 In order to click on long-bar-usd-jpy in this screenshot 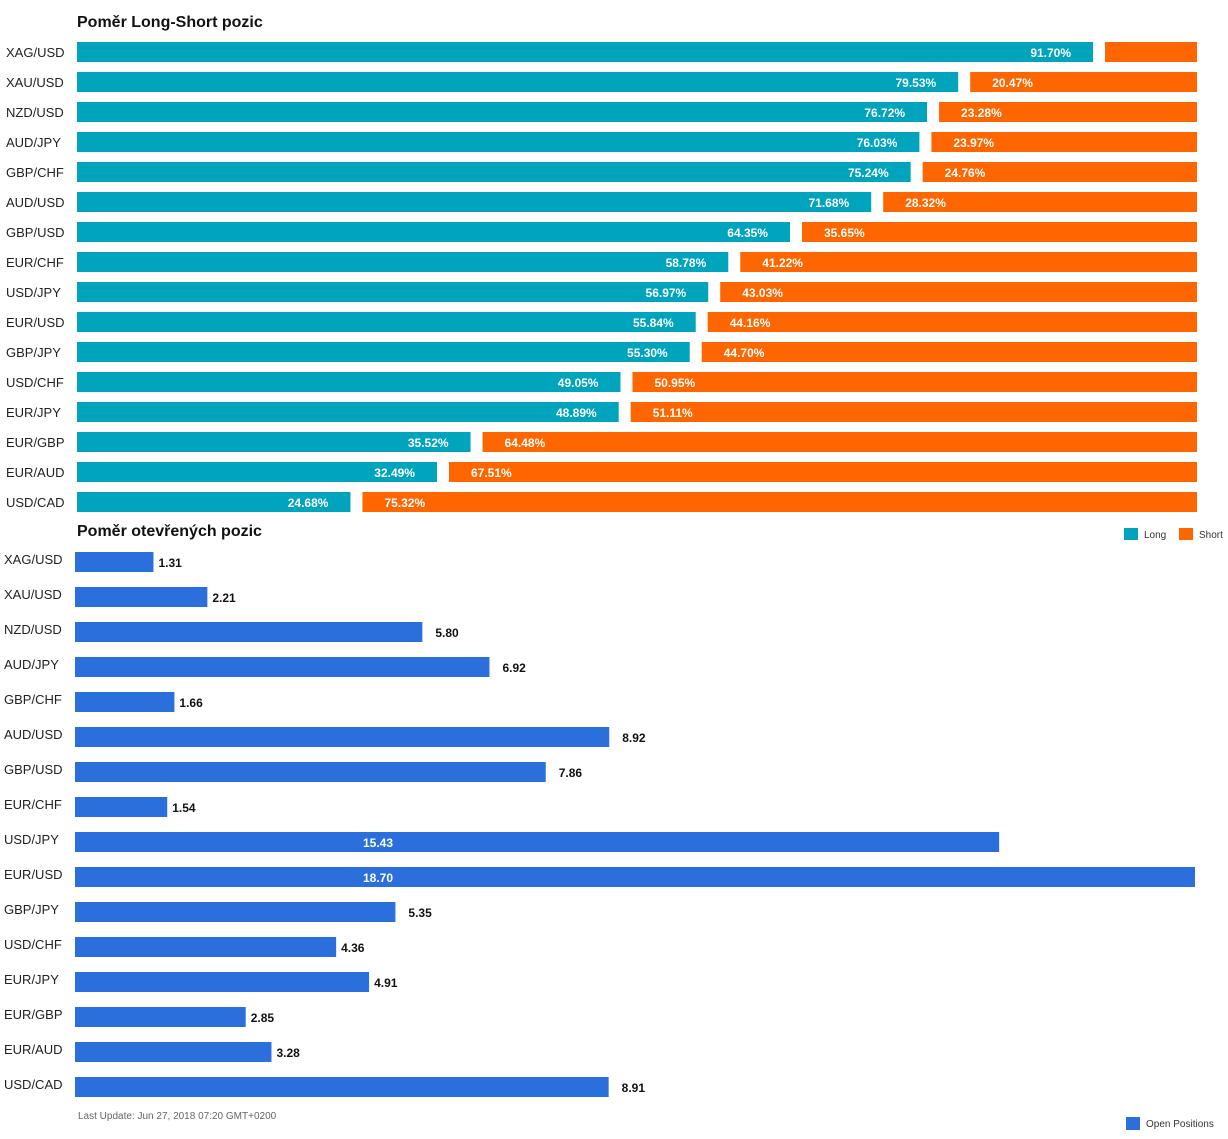, I will do `click(393, 292)`.